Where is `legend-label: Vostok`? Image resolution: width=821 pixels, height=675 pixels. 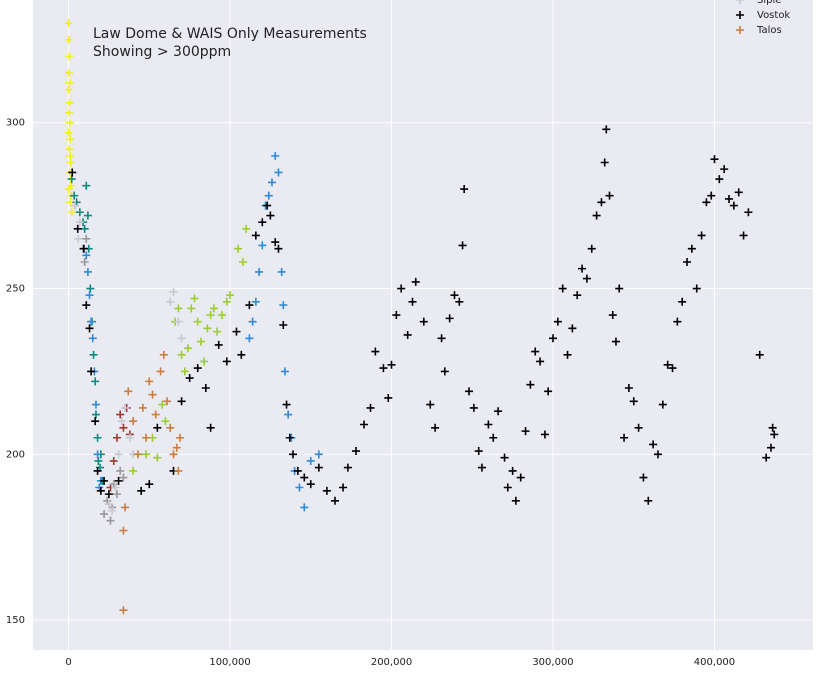
legend-label: Vostok is located at coordinates (773, 15).